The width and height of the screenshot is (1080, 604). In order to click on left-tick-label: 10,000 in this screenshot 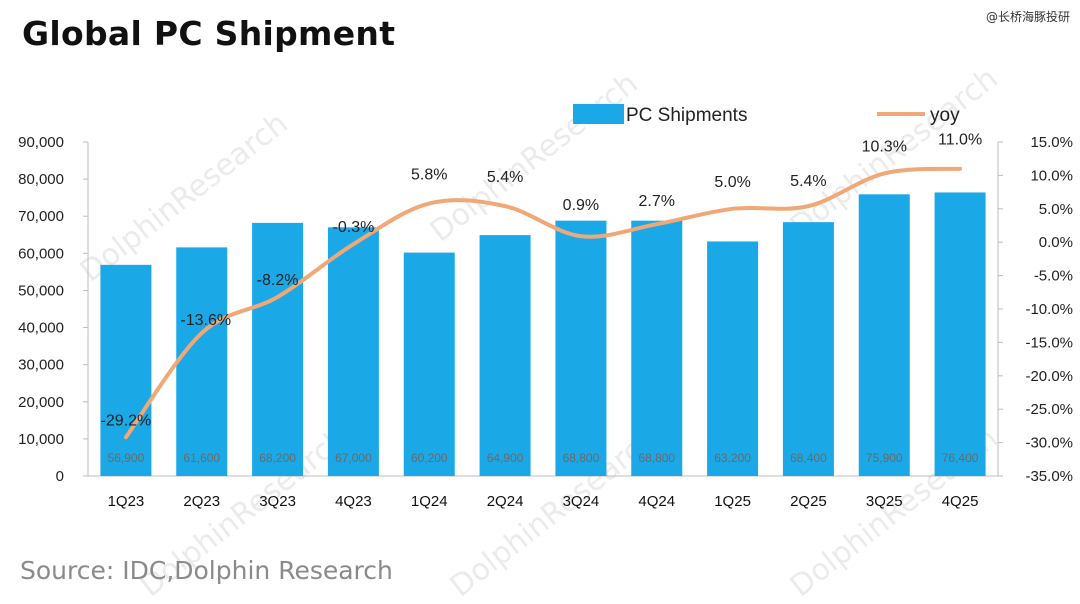, I will do `click(41, 439)`.